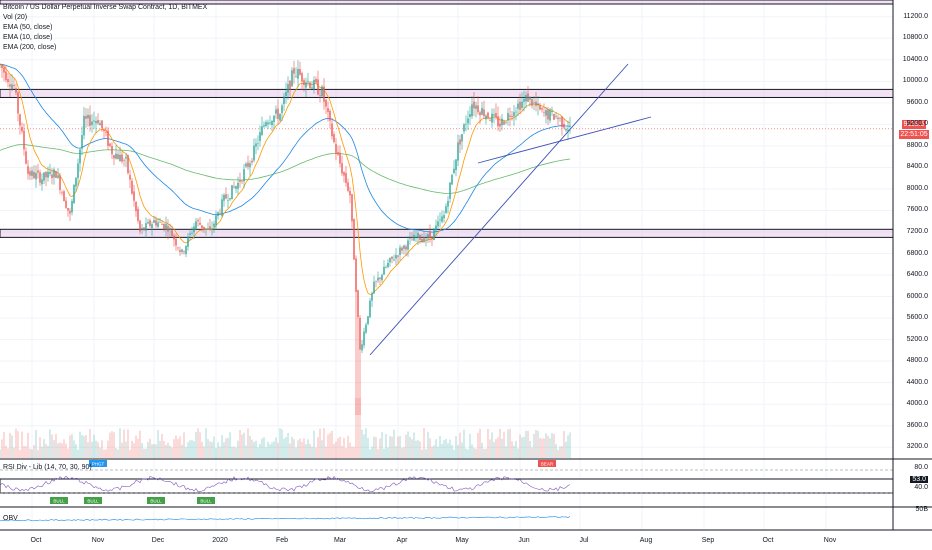 The height and width of the screenshot is (550, 932). I want to click on indicator-label: EMA (50, close), so click(28, 27).